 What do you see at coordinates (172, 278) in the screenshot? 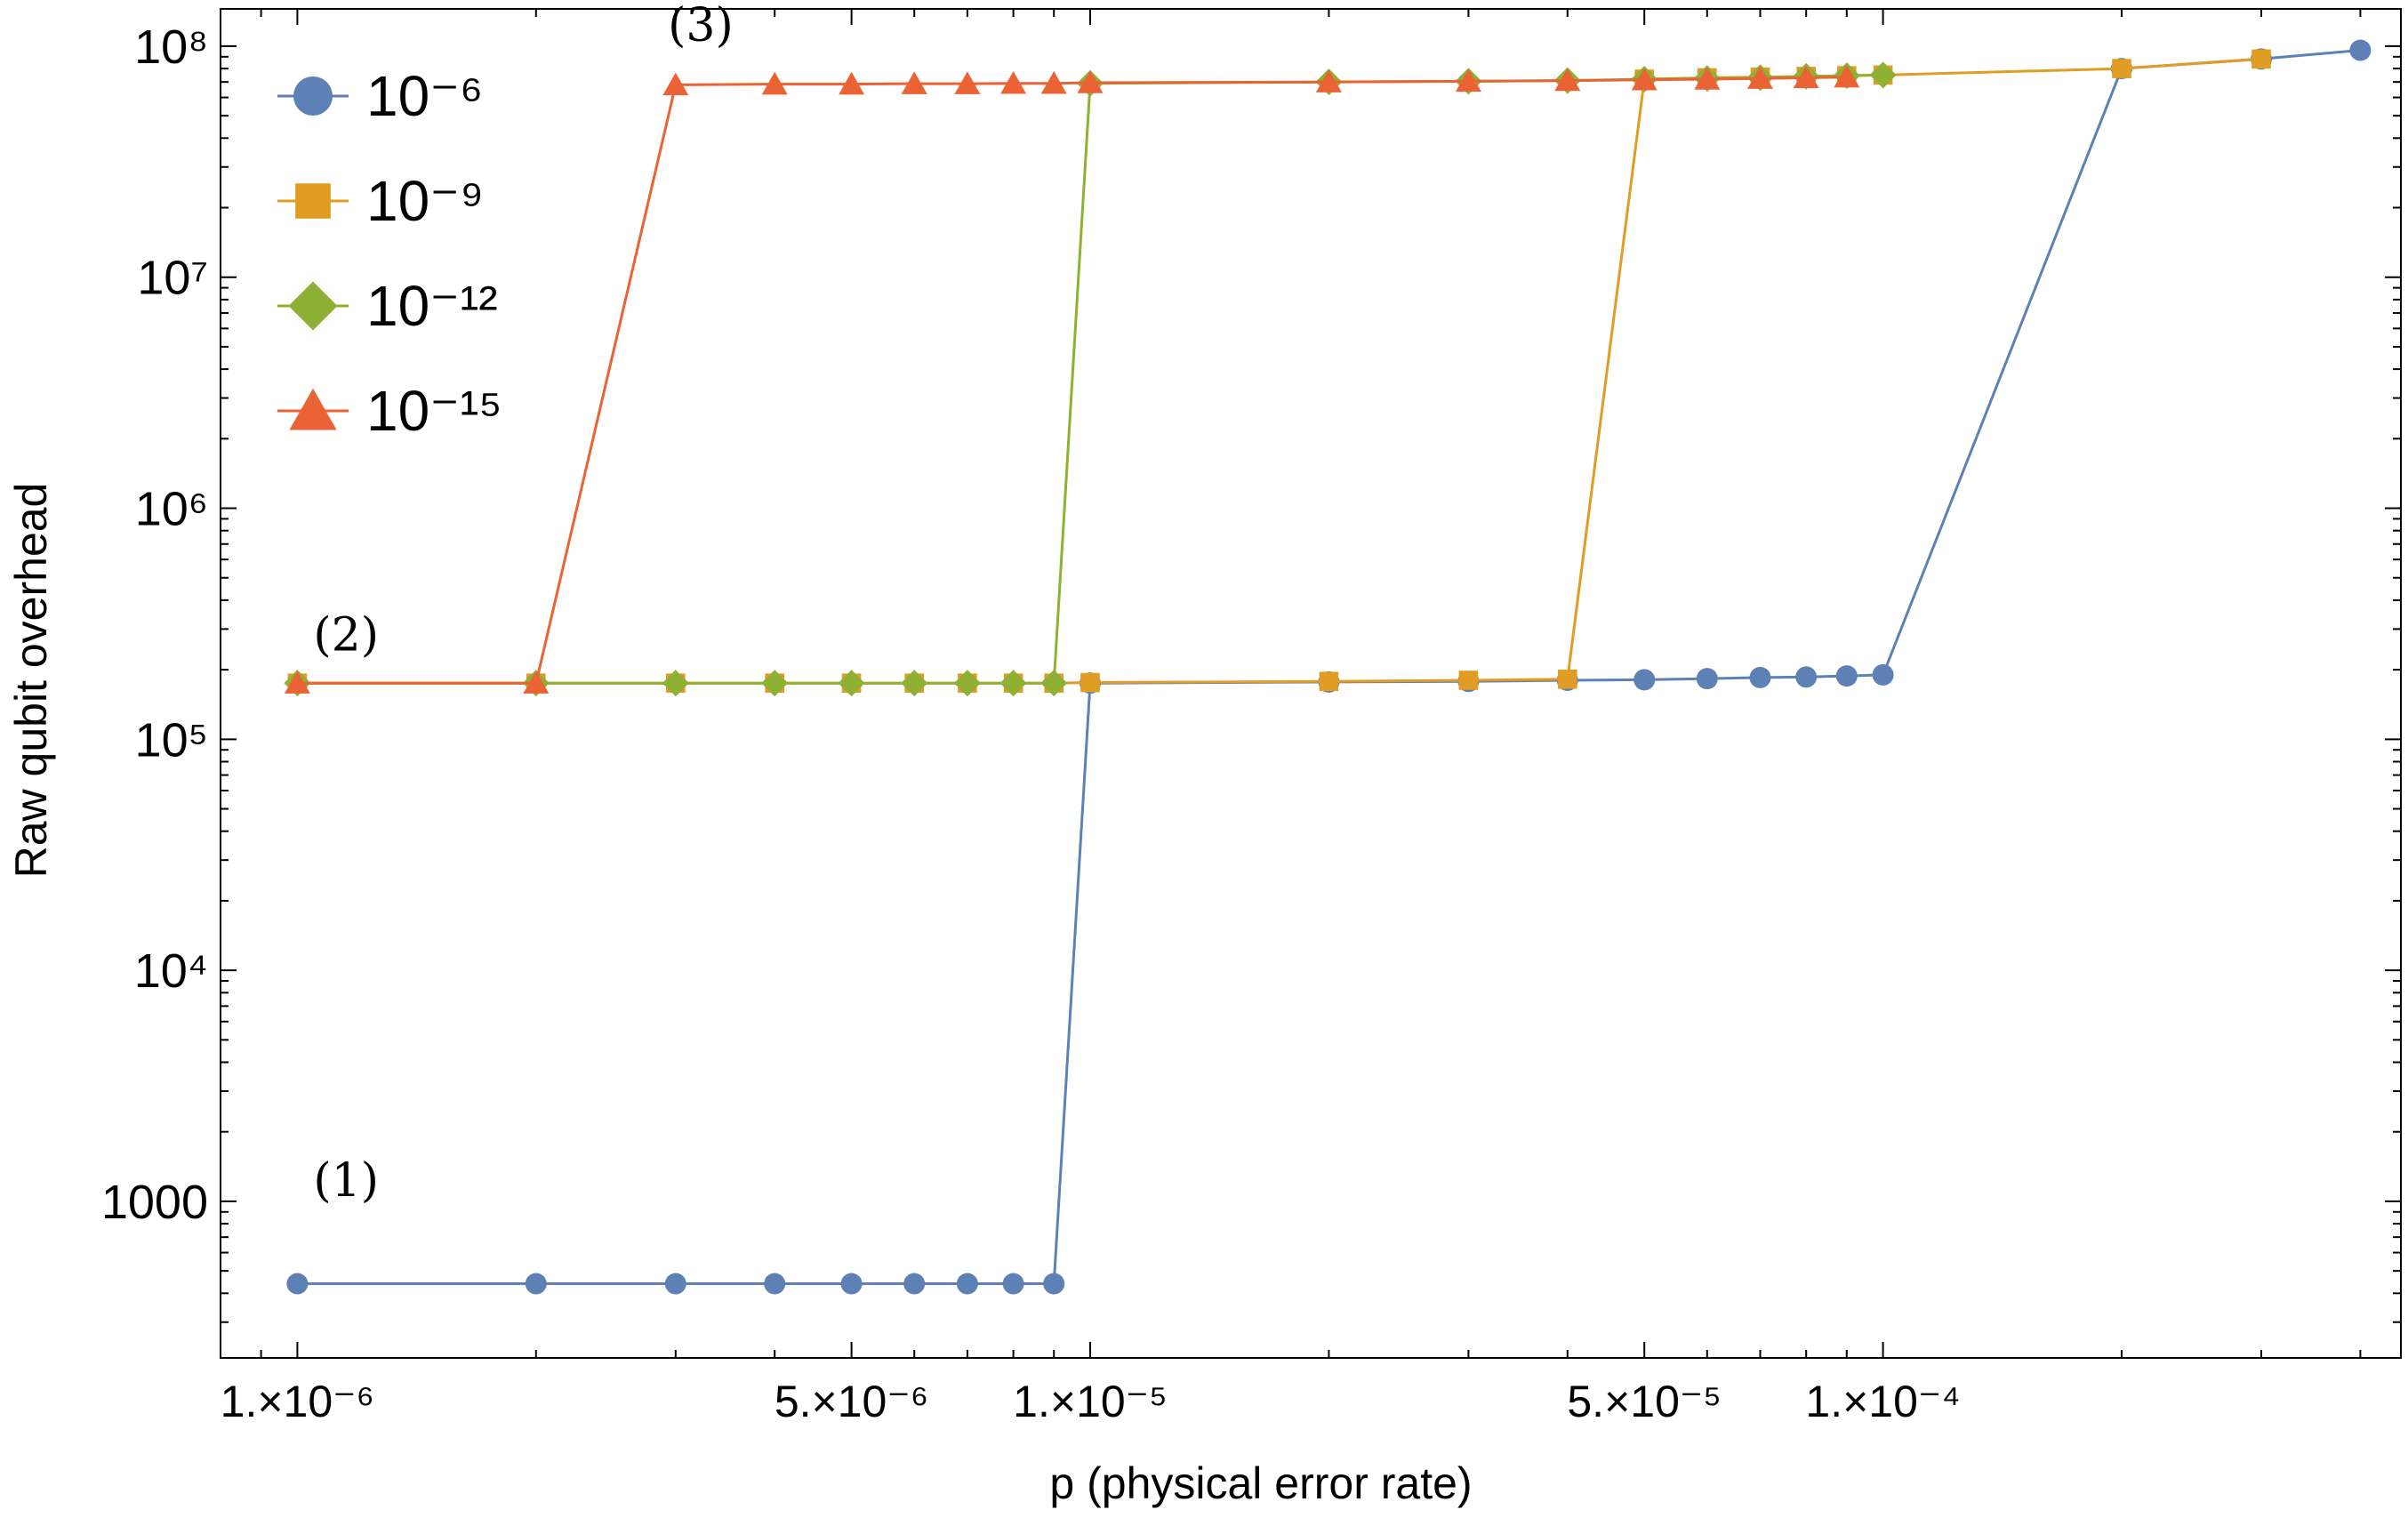
I see `y-tick-label: 10⁷` at bounding box center [172, 278].